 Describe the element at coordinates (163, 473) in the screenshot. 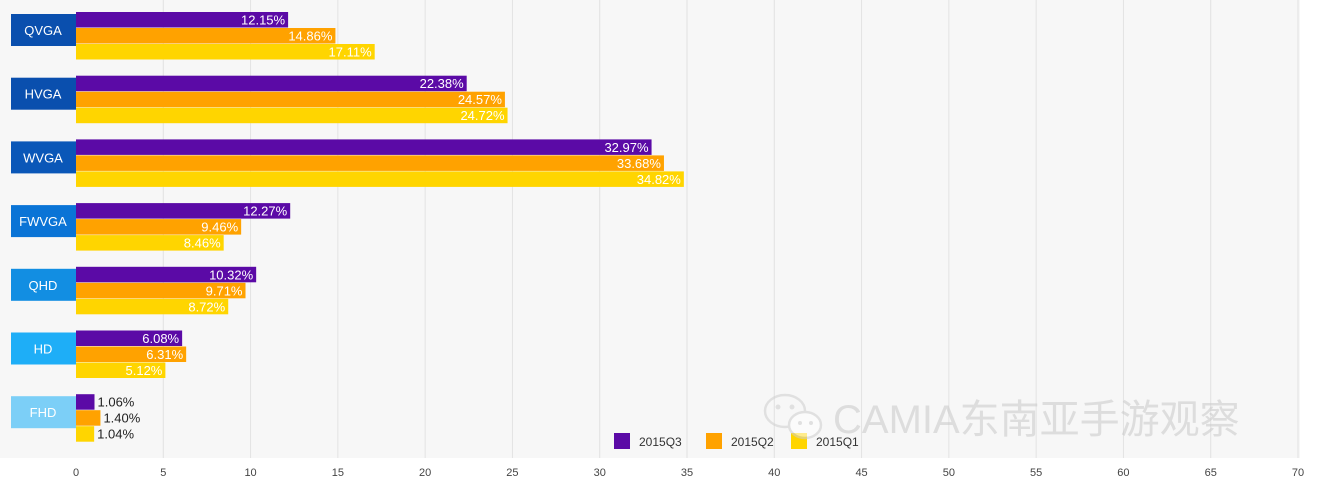

I see `x-tick-label: 5` at that location.